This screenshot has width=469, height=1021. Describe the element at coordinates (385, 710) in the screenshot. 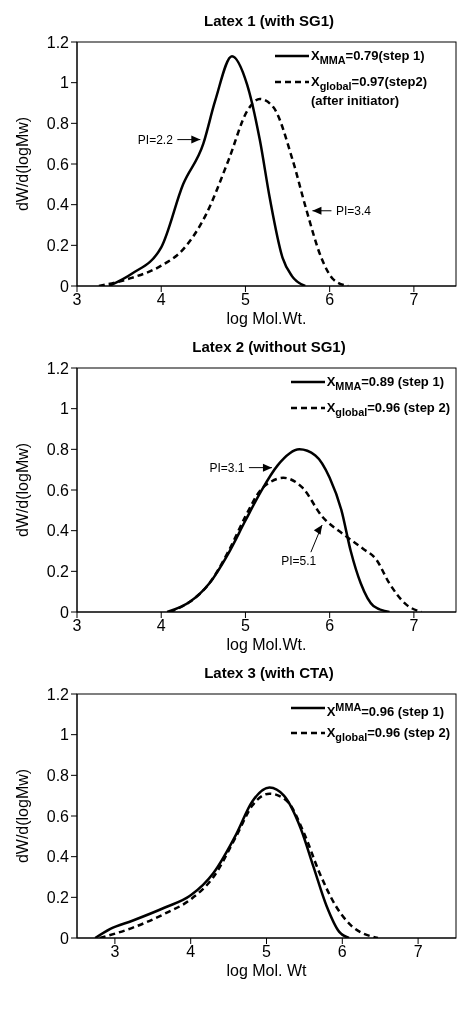

I see `legend-label: X$^{MMA}$=0.96 (step 1)` at that location.